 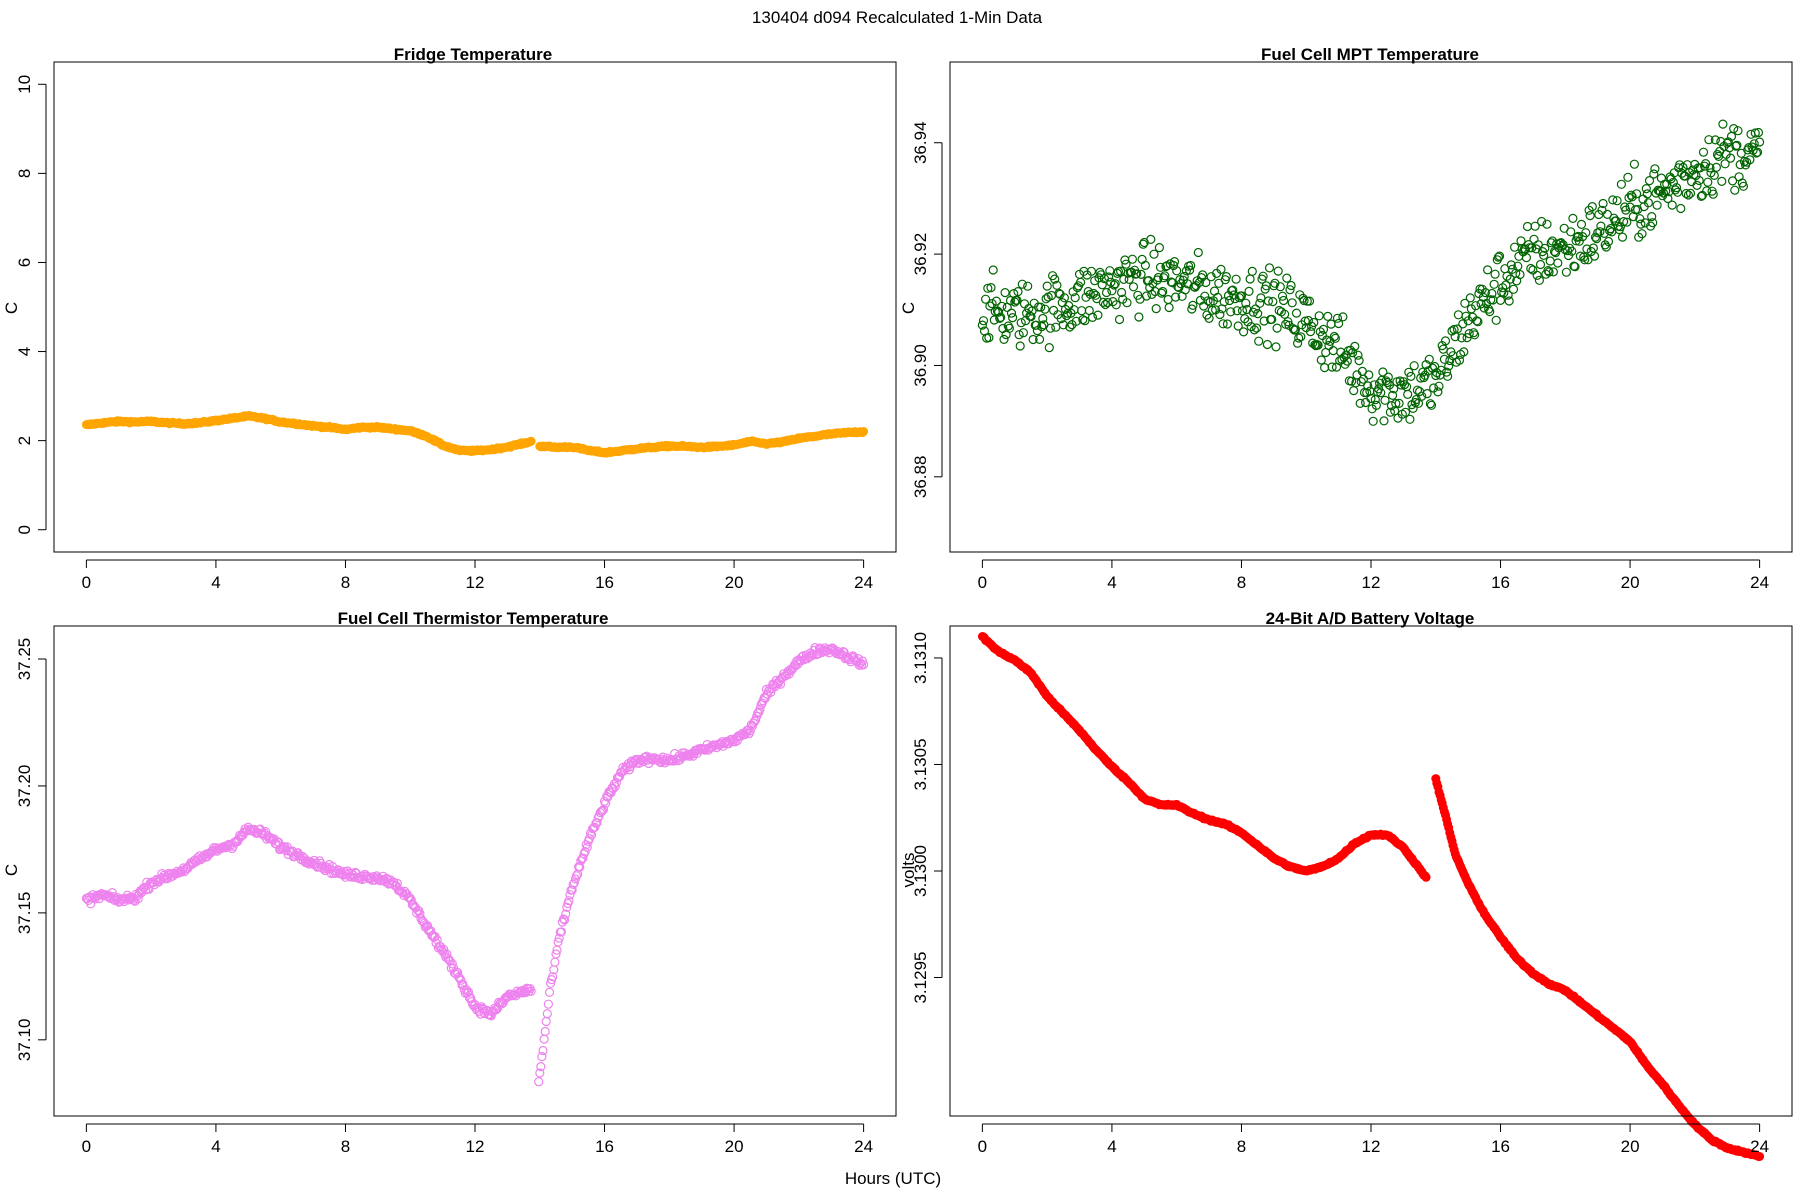 What do you see at coordinates (920, 477) in the screenshot?
I see `y-tick-label: 36.88` at bounding box center [920, 477].